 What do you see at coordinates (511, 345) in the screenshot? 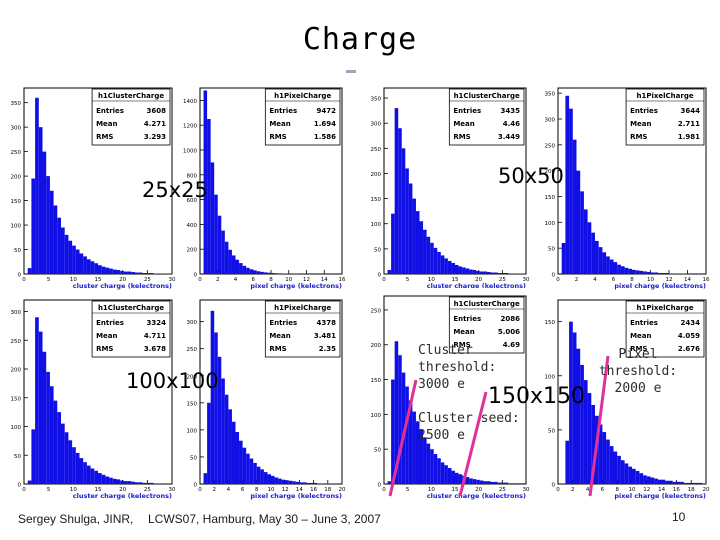
I see `stats-value: 4.69` at bounding box center [511, 345].